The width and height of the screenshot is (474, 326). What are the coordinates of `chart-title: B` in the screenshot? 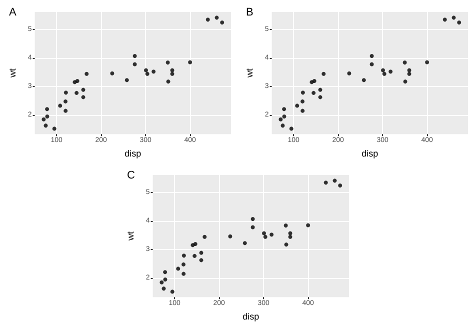 It's located at (250, 12).